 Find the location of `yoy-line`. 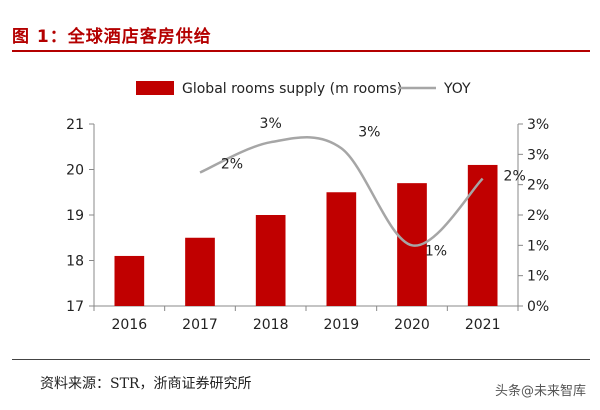

yoy-line is located at coordinates (341, 191).